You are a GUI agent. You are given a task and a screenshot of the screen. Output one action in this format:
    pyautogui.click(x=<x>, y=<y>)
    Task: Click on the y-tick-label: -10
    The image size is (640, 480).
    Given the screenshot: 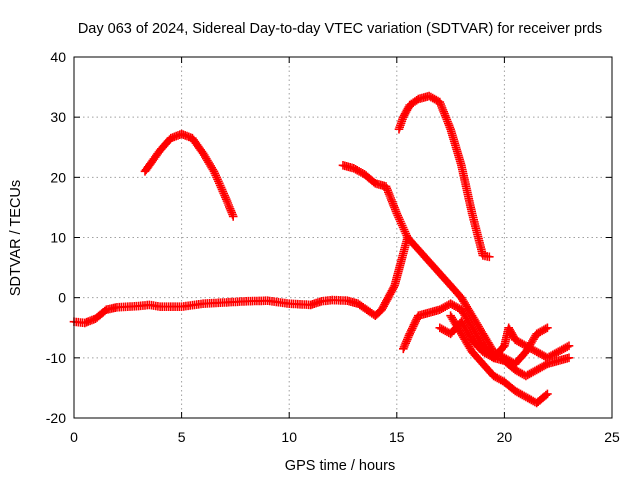 What is the action you would take?
    pyautogui.click(x=56, y=358)
    